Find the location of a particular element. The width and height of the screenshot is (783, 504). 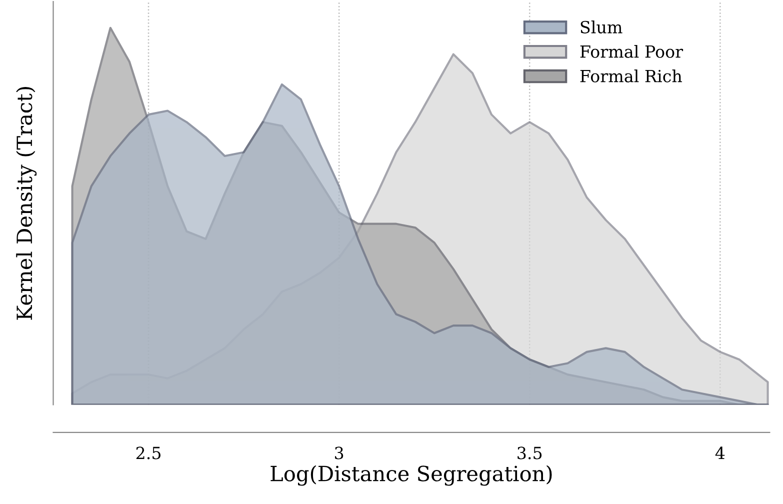

x-tick-label: 3 is located at coordinates (339, 453).